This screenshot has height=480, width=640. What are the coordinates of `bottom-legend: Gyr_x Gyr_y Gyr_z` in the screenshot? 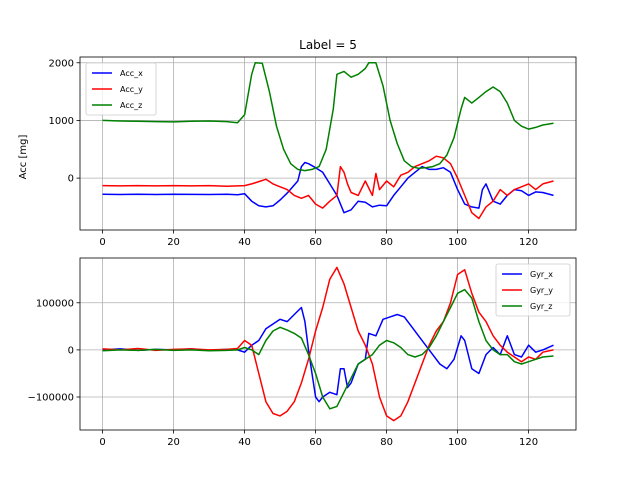 It's located at (533, 290).